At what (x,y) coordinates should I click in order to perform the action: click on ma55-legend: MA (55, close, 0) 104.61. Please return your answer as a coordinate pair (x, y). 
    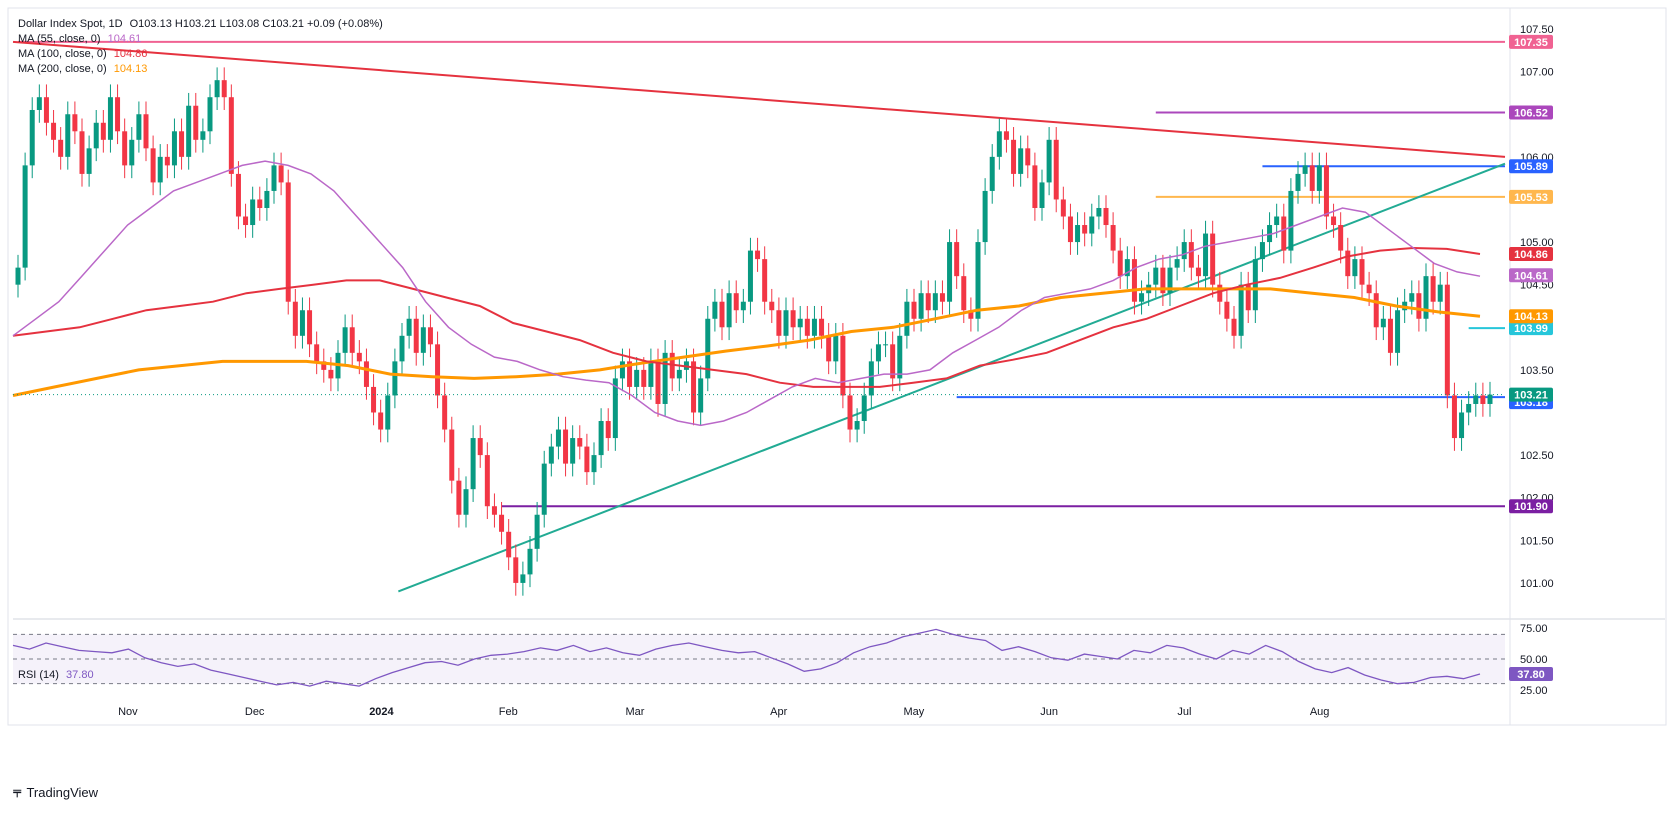
    Looking at the image, I should click on (200, 39).